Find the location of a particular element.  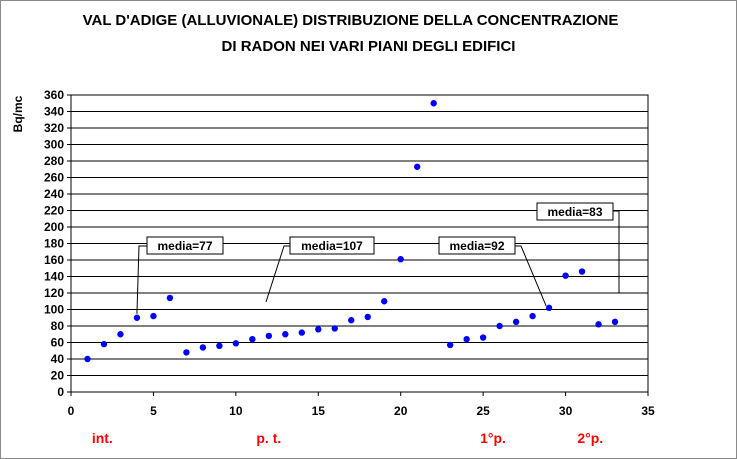

y-tick-label: 140 is located at coordinates (54, 277).